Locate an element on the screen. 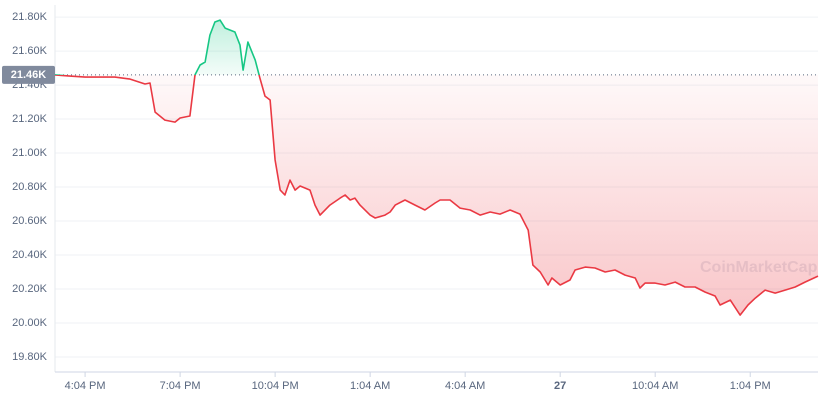 This screenshot has height=400, width=820. y-tick-label: 19.80K is located at coordinates (30, 357).